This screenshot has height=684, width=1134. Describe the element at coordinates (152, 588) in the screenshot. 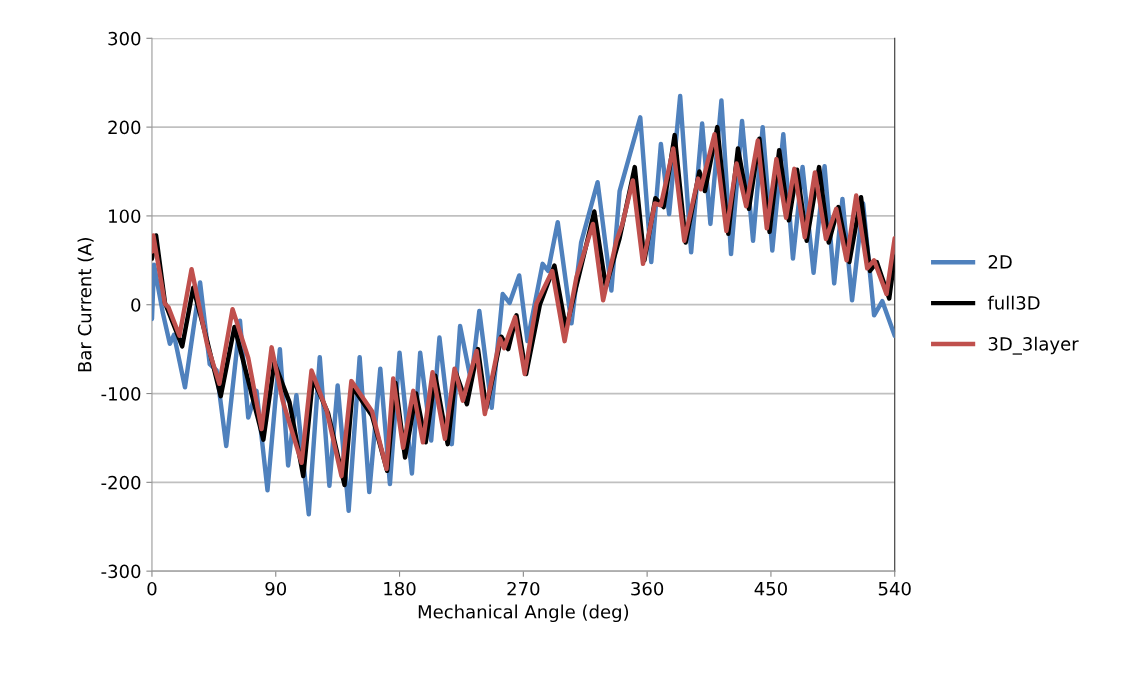

I see `x-tick-label: 0` at that location.